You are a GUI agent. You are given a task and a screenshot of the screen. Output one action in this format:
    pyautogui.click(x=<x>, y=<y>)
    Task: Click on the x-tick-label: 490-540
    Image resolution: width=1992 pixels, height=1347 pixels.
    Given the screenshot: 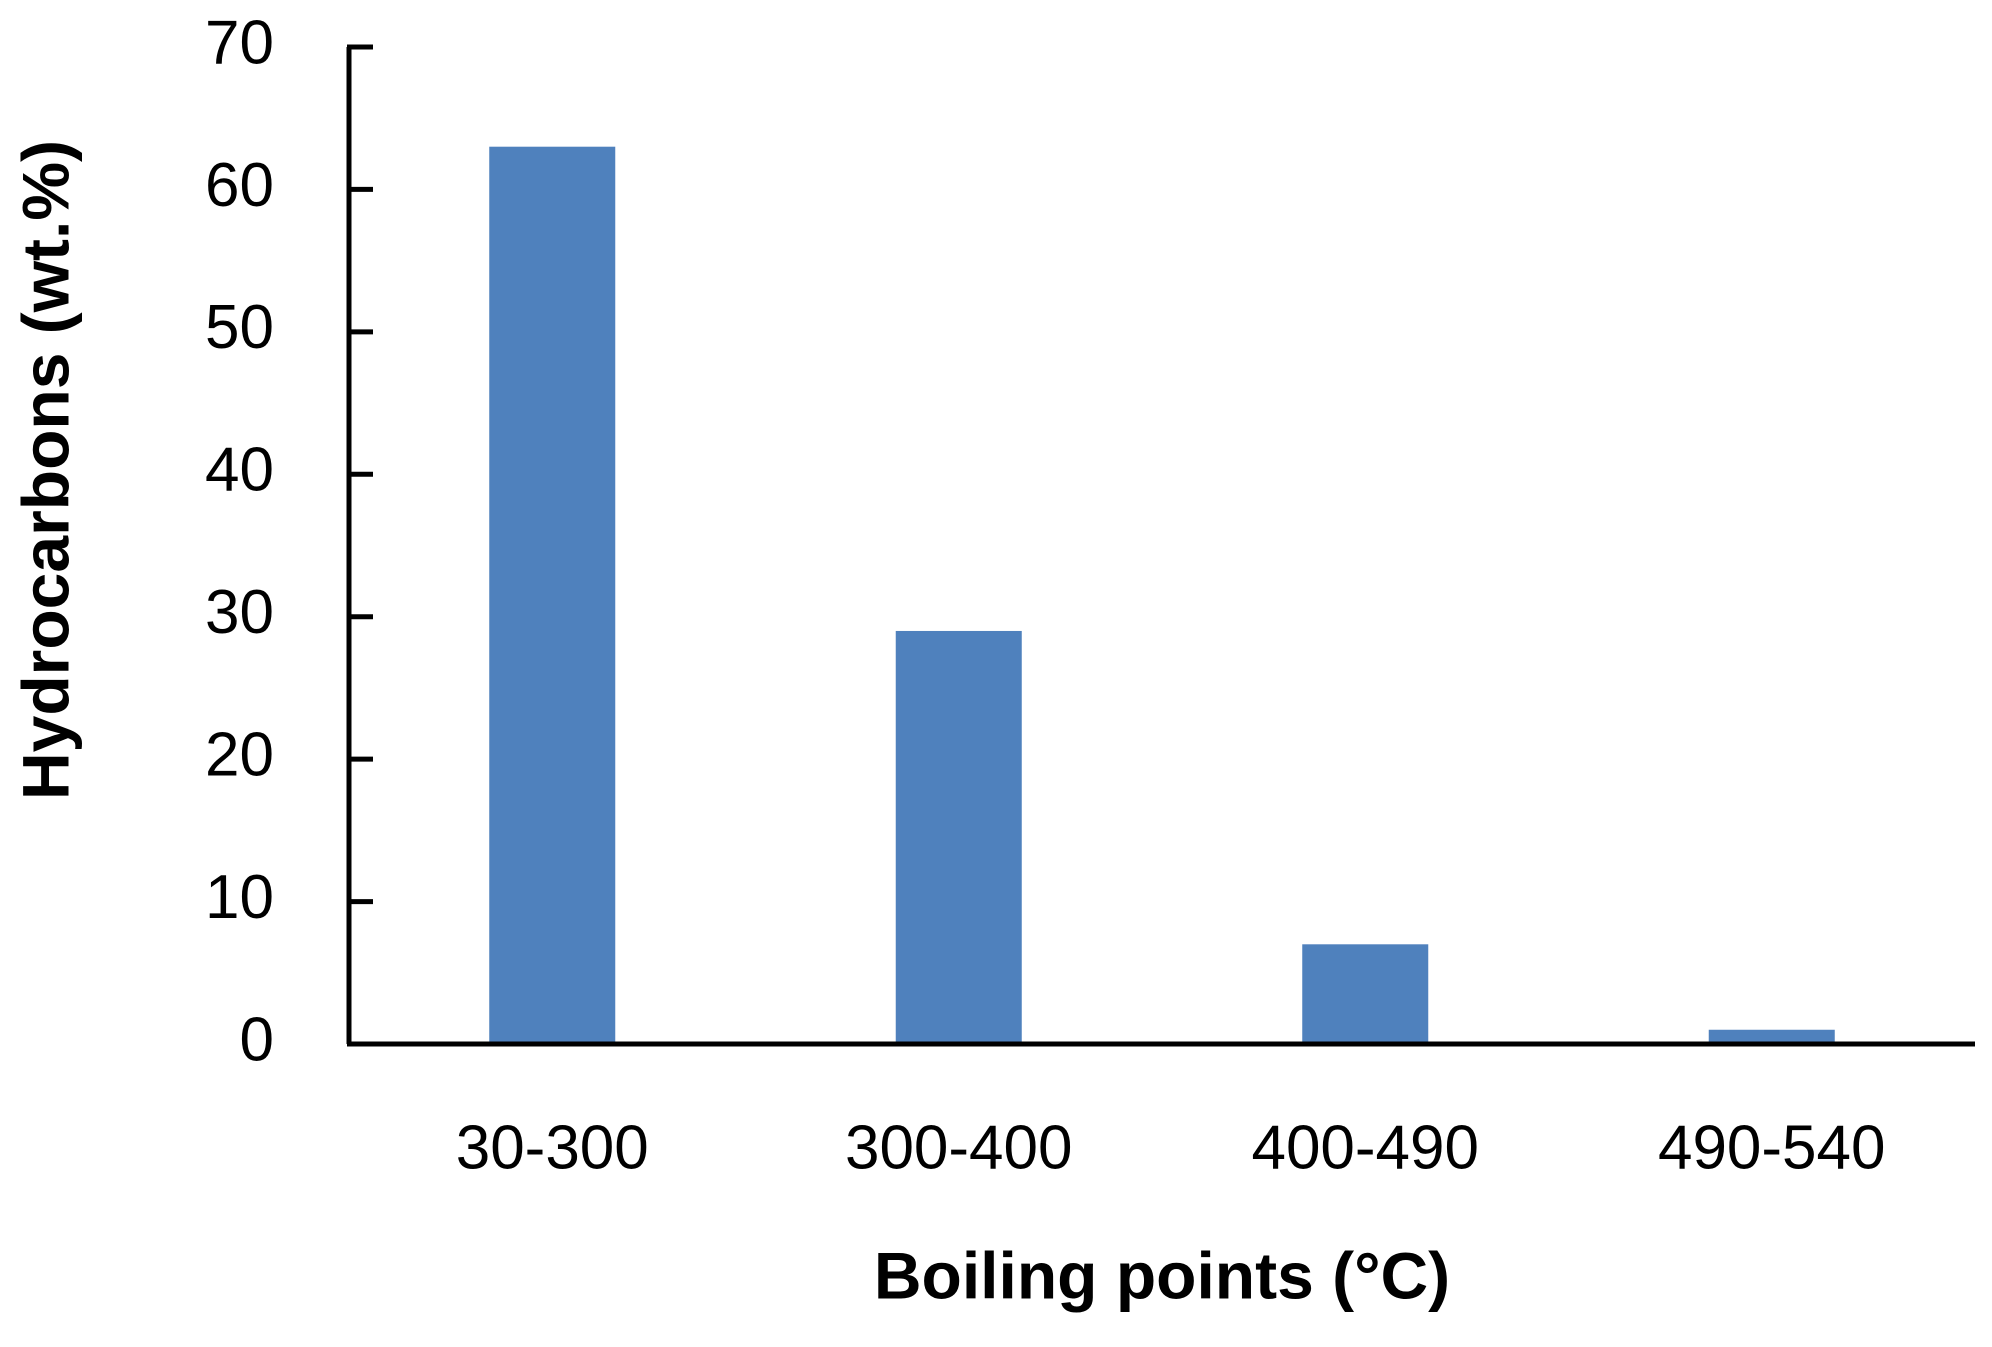 What is the action you would take?
    pyautogui.click(x=1772, y=1147)
    